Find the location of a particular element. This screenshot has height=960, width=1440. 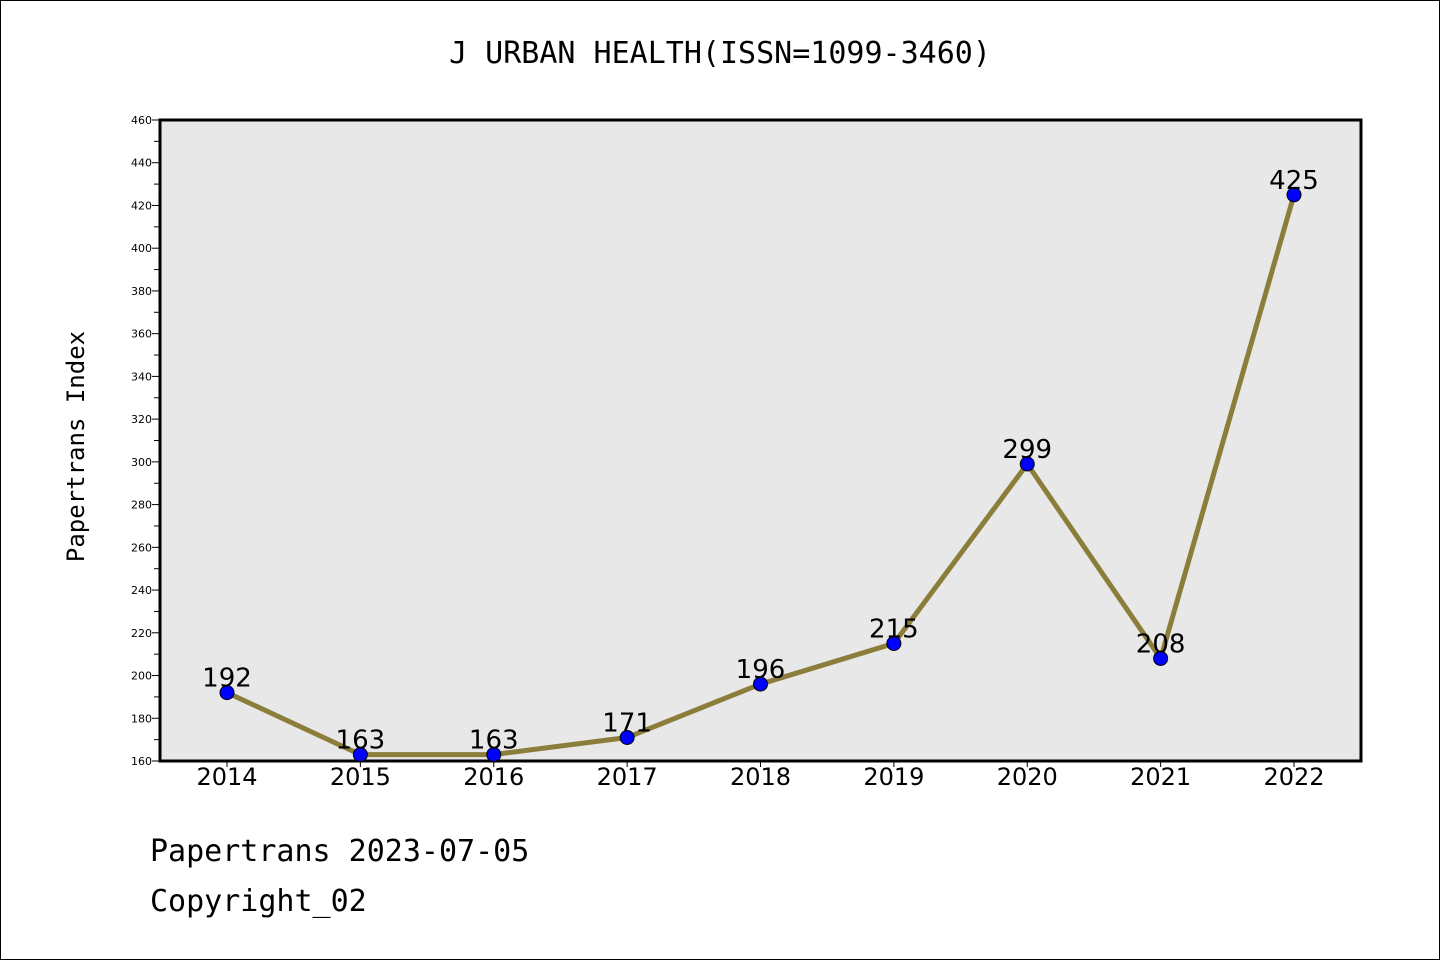

y-tick-label: 220 is located at coordinates (141, 633).